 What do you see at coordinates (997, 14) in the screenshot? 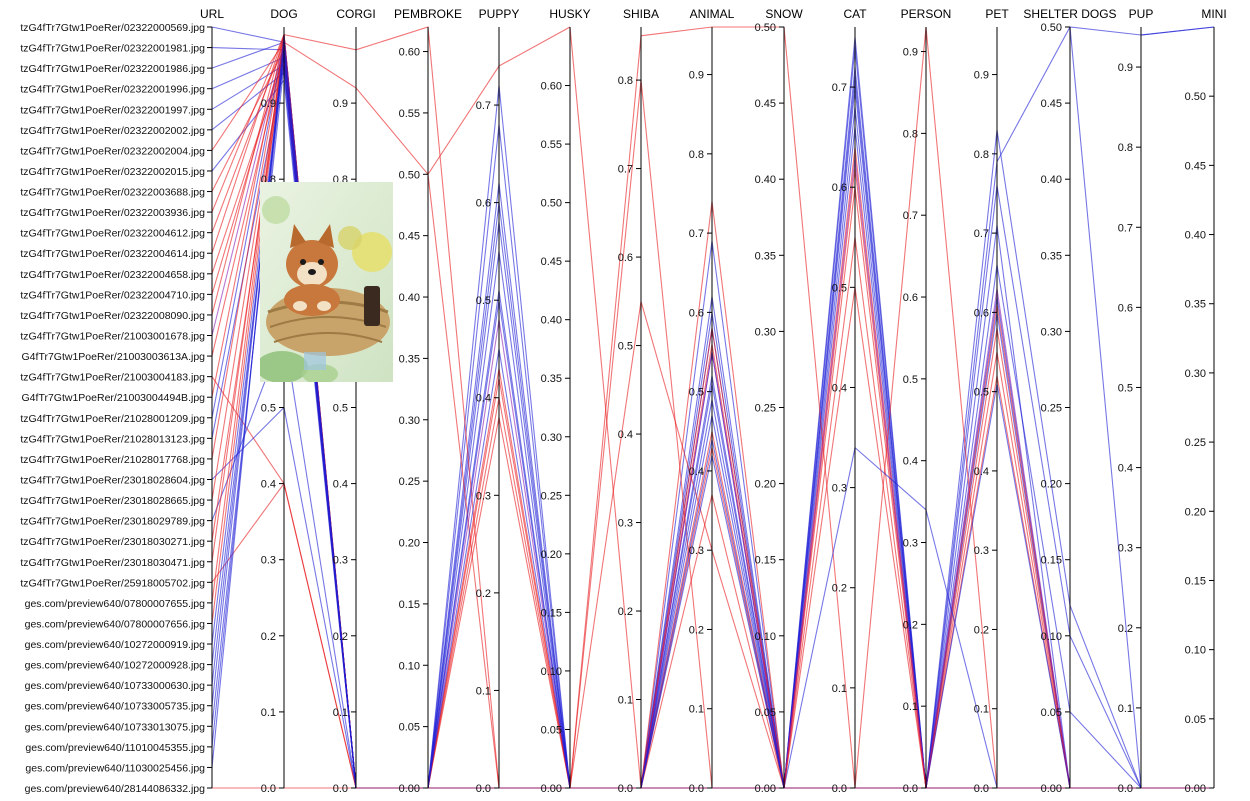
I see `axis-title-pet: PET` at bounding box center [997, 14].